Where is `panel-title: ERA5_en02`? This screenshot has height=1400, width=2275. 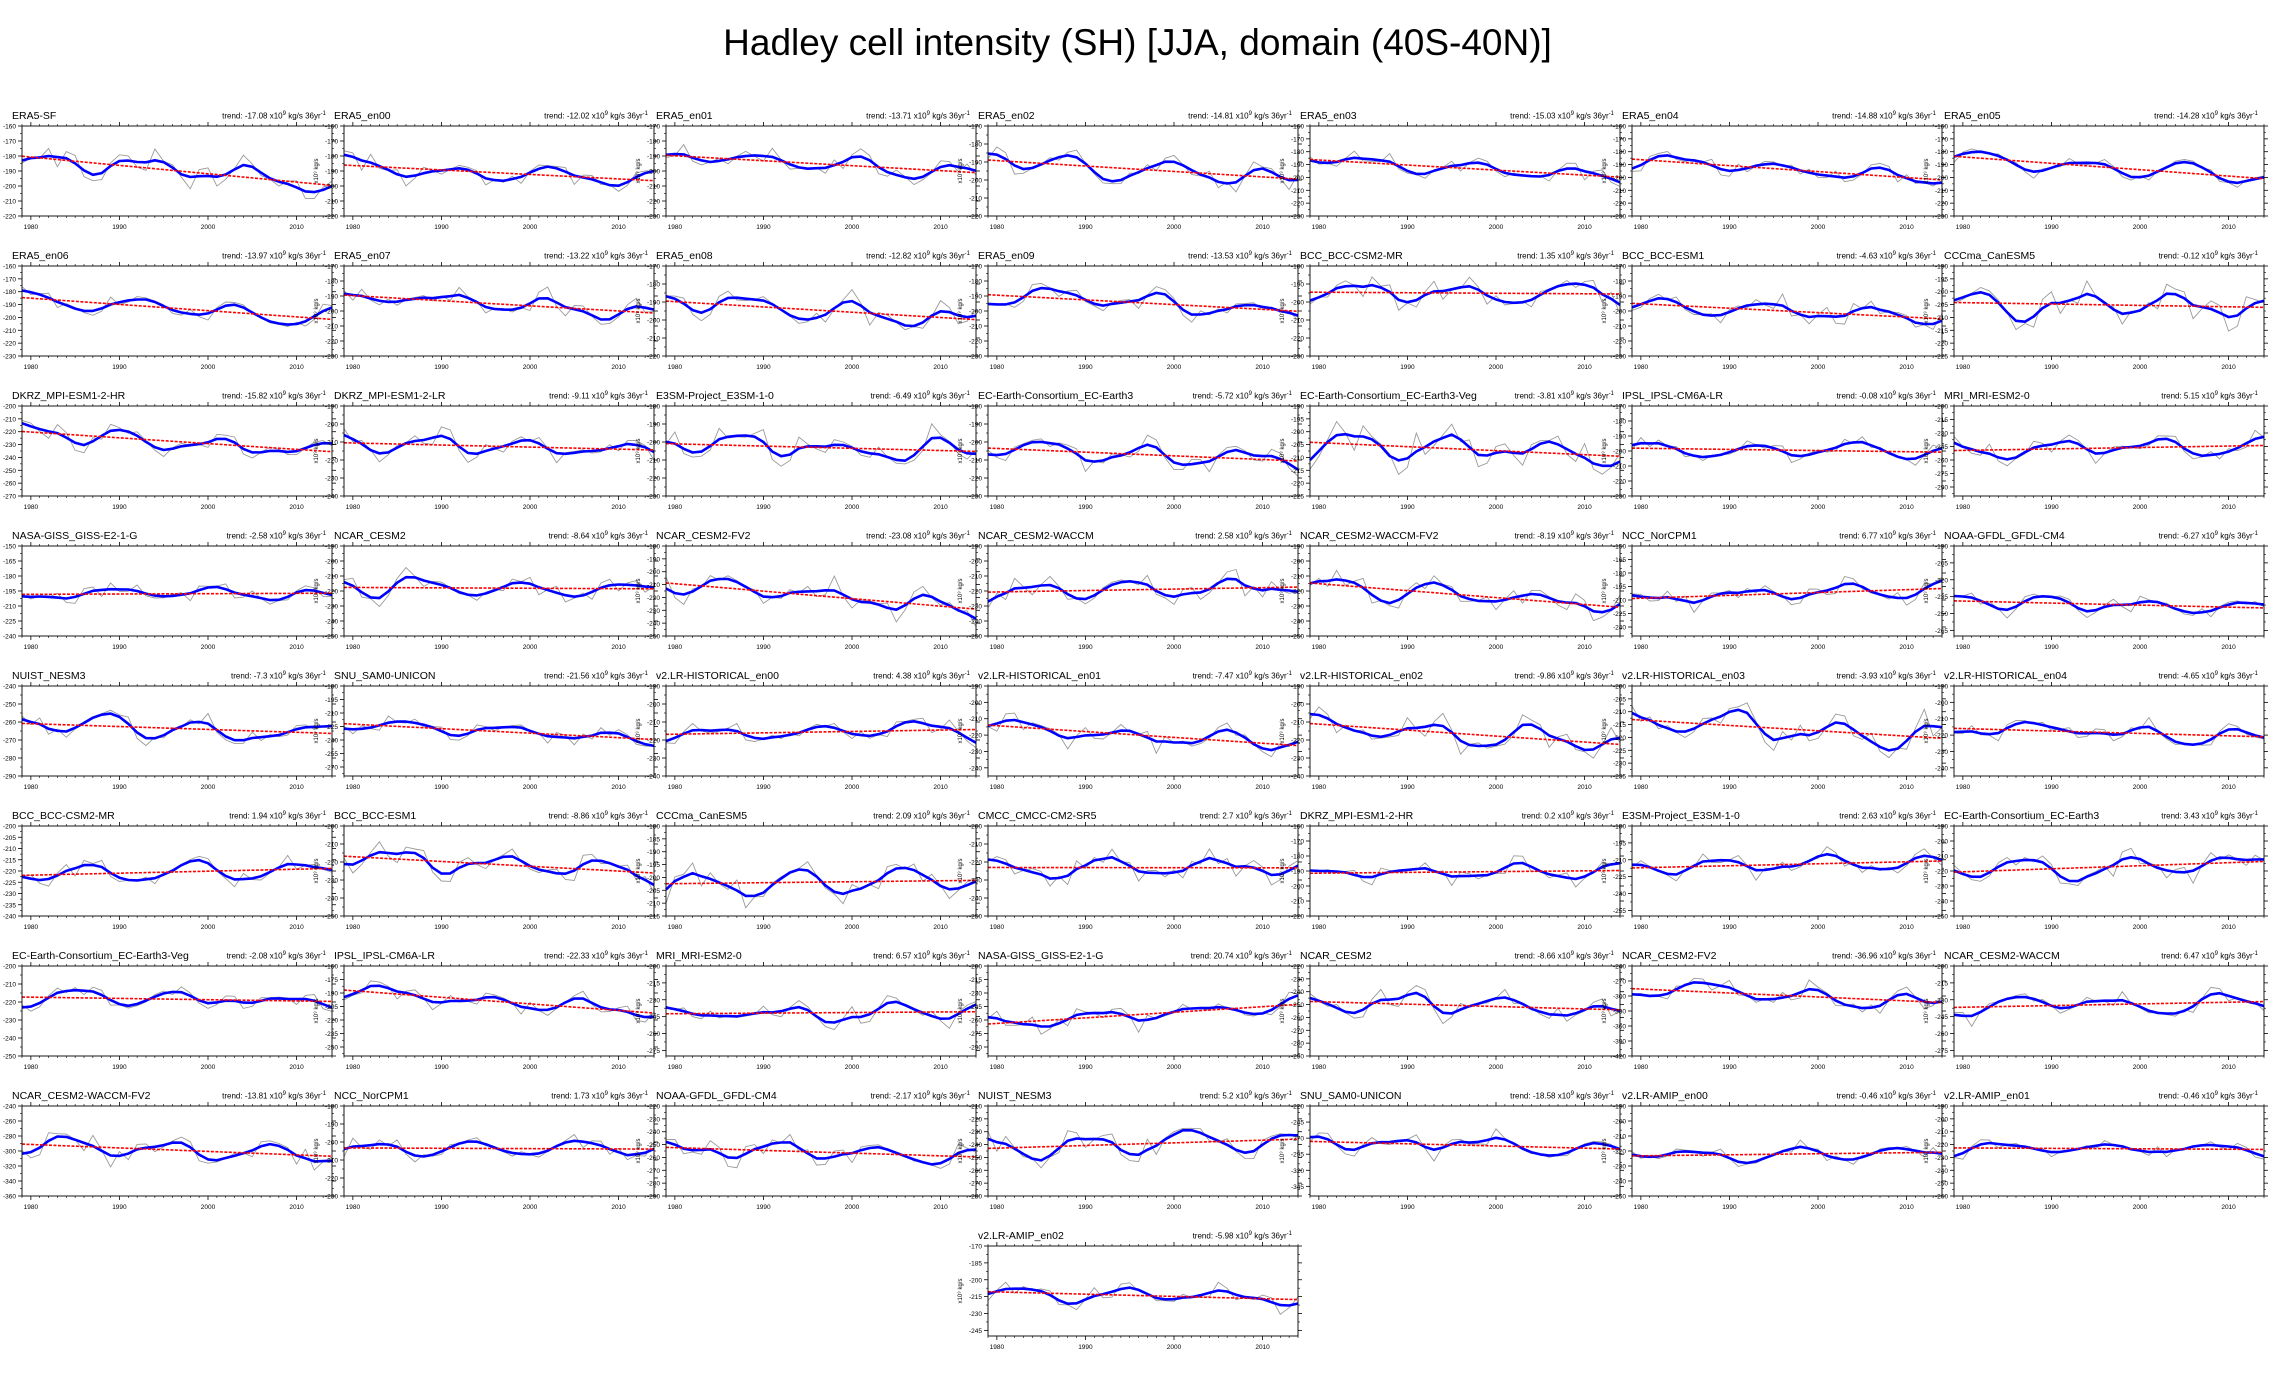
panel-title: ERA5_en02 is located at coordinates (1006, 116).